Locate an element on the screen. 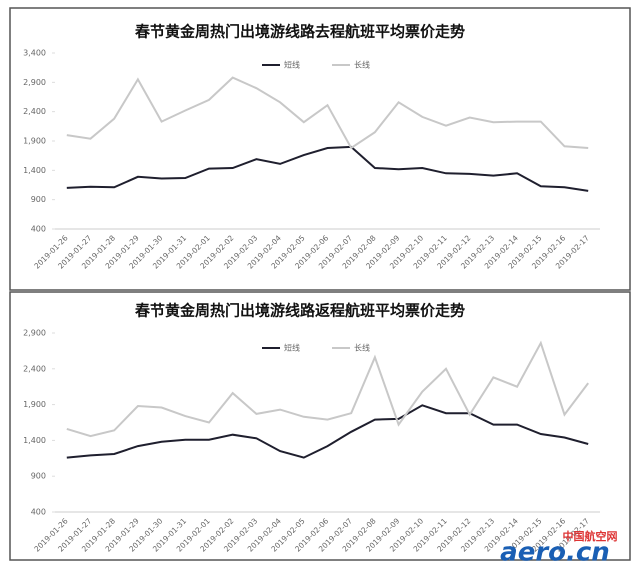 The image size is (640, 575). watermark-en: aero.cn is located at coordinates (555, 553).